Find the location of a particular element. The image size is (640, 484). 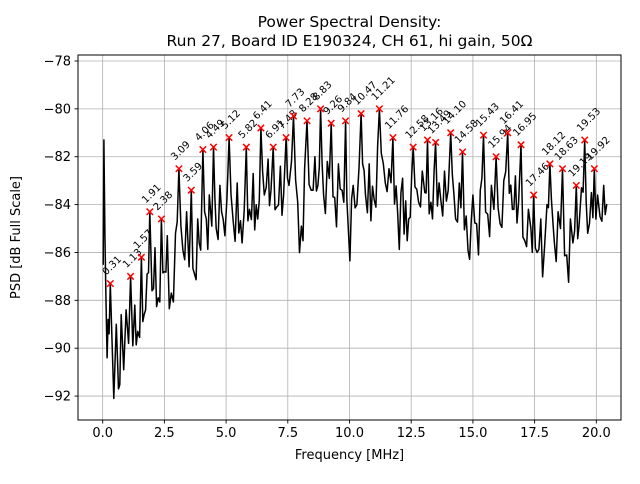

peak-frequency-label: 5.82 is located at coordinates (249, 130).